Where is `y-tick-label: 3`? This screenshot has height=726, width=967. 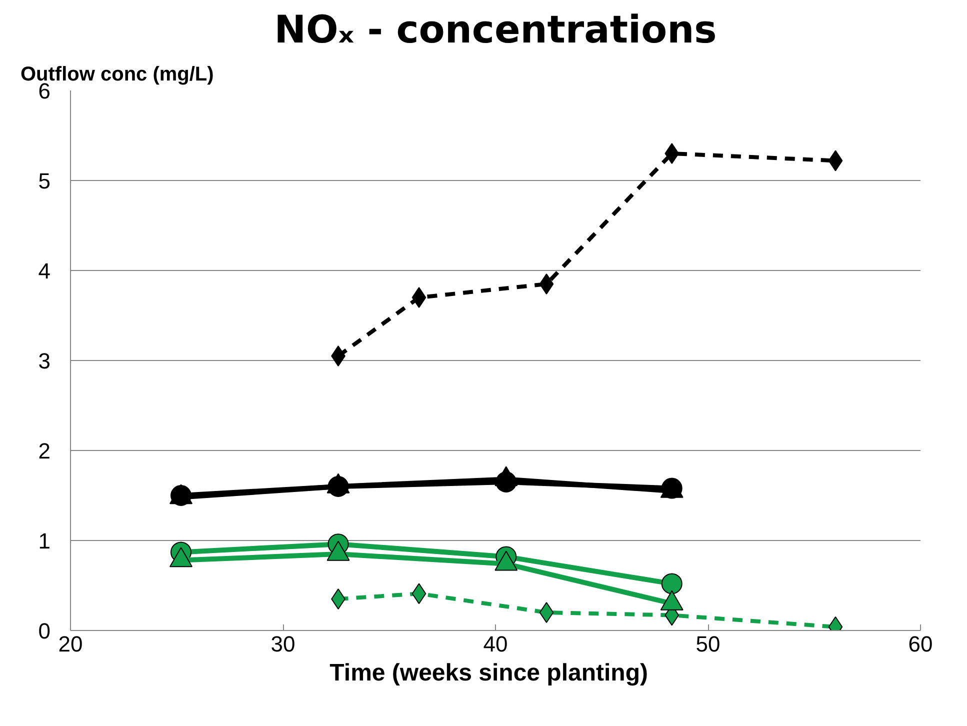
y-tick-label: 3 is located at coordinates (44, 361).